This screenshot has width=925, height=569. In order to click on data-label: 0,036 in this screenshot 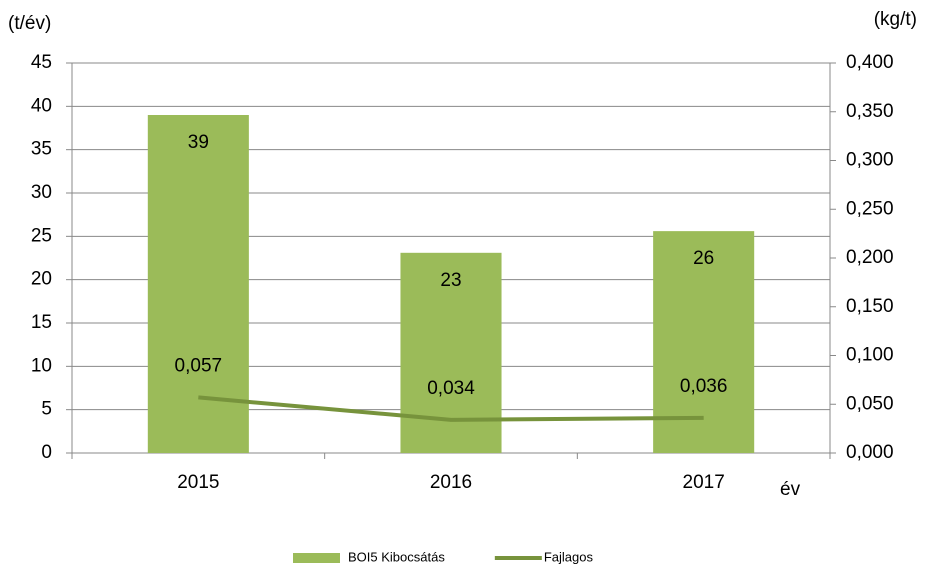, I will do `click(704, 386)`.